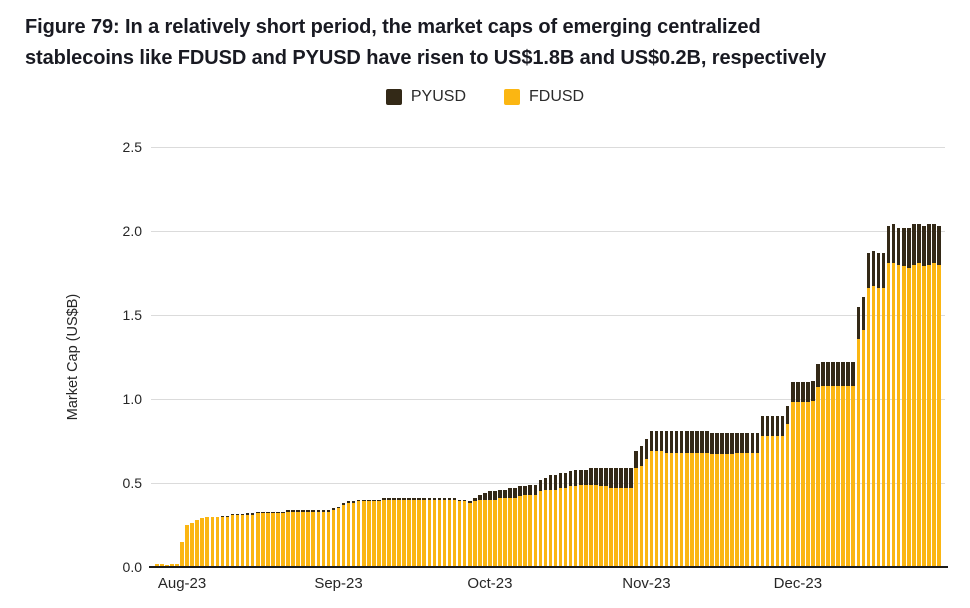  What do you see at coordinates (338, 583) in the screenshot?
I see `x-tick-label-Sep-23: Sep-23` at bounding box center [338, 583].